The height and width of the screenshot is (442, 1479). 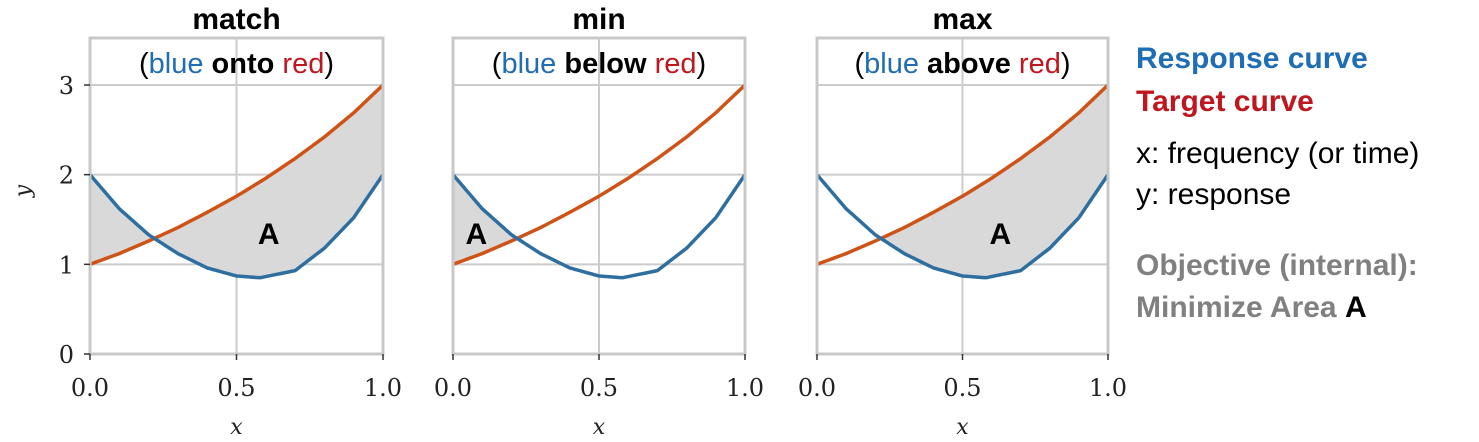 What do you see at coordinates (66, 176) in the screenshot?
I see `y-tick-label: 2` at bounding box center [66, 176].